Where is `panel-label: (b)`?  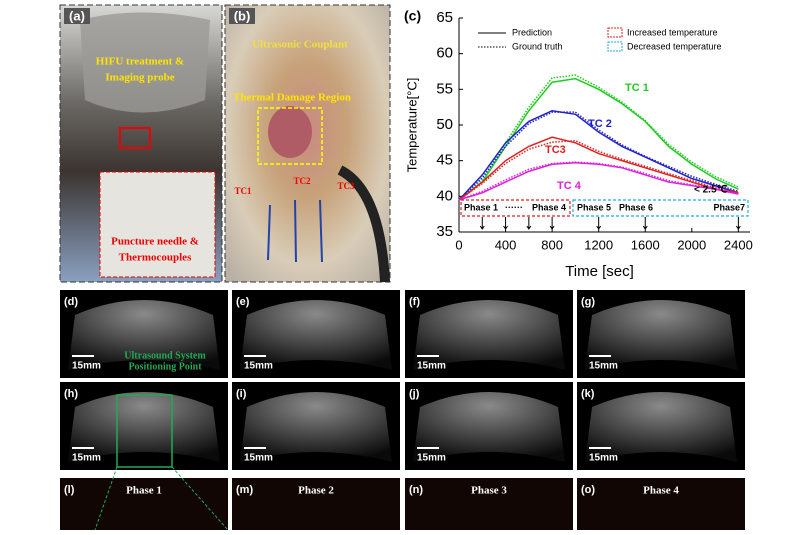
panel-label: (b) is located at coordinates (242, 15).